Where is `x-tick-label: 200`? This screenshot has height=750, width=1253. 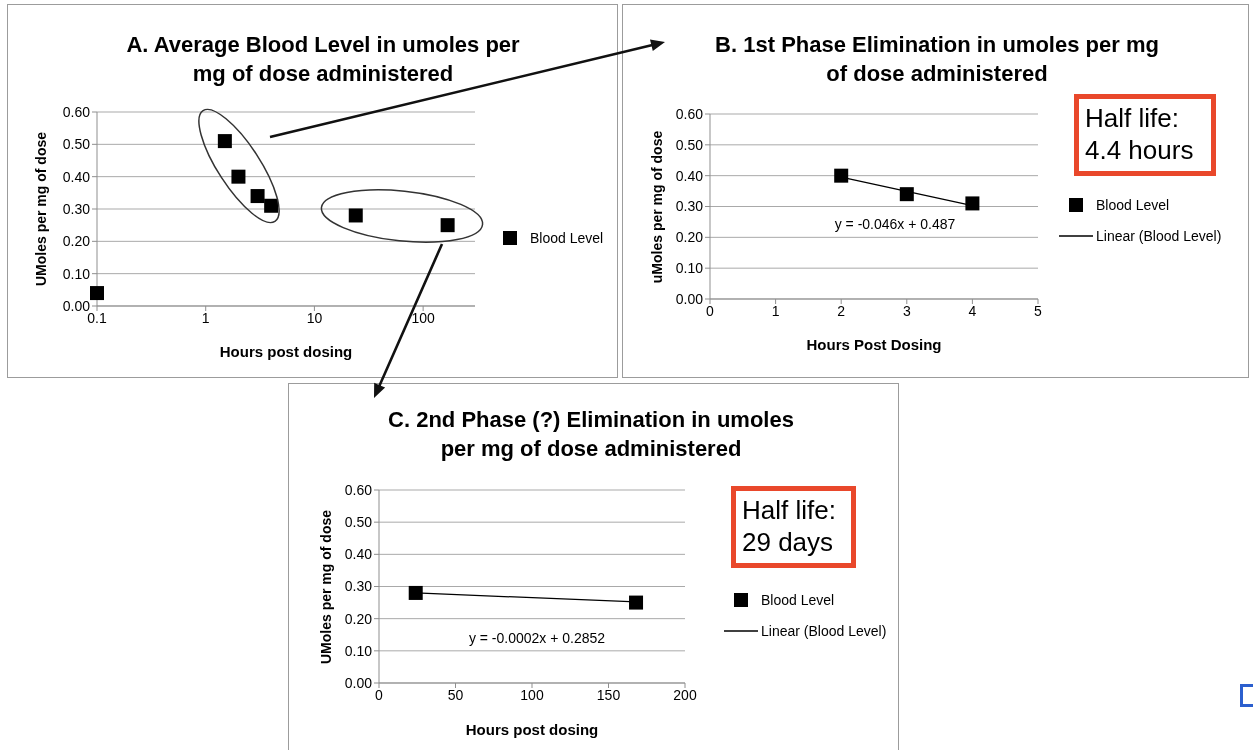
x-tick-label: 200 is located at coordinates (685, 694).